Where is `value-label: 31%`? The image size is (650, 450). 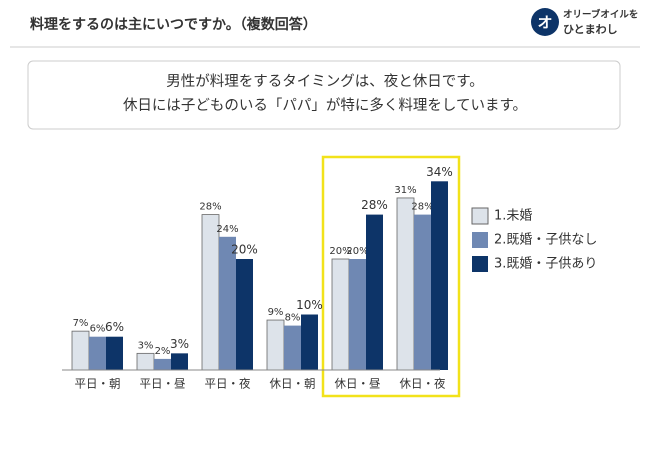
value-label: 31% is located at coordinates (405, 190).